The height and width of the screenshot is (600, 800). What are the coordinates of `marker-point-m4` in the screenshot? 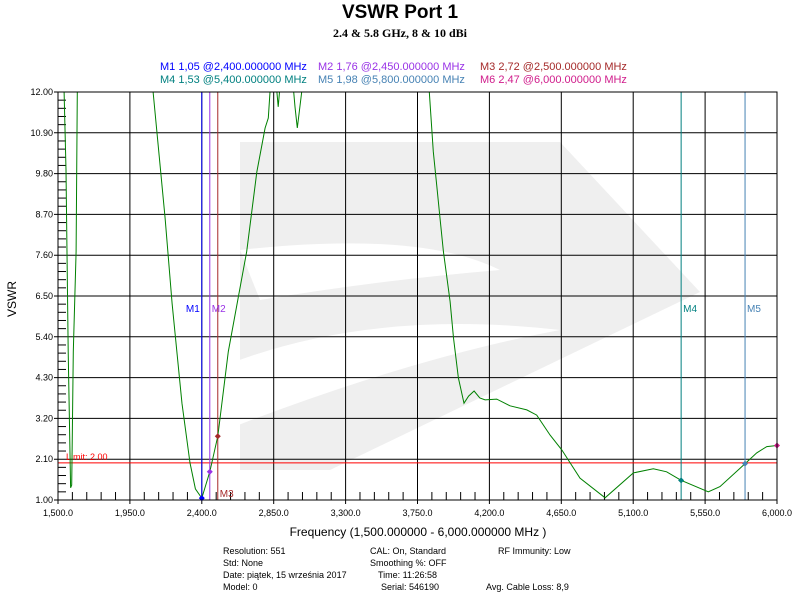 It's located at (681, 480).